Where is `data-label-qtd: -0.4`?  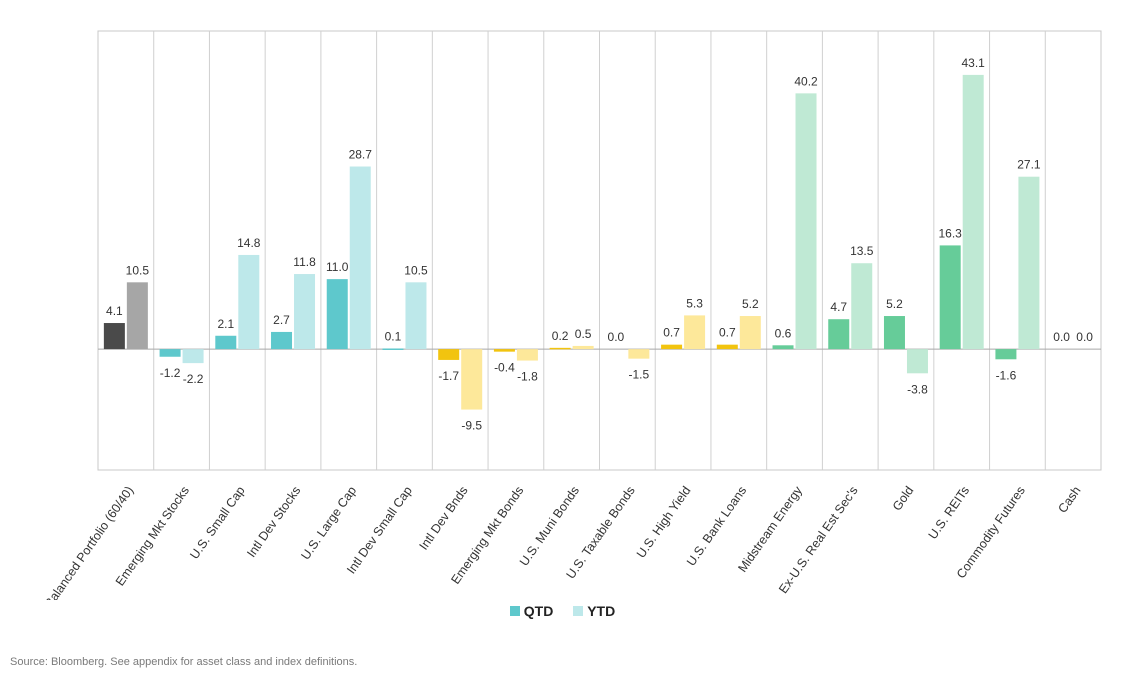
data-label-qtd: -0.4 is located at coordinates (504, 368).